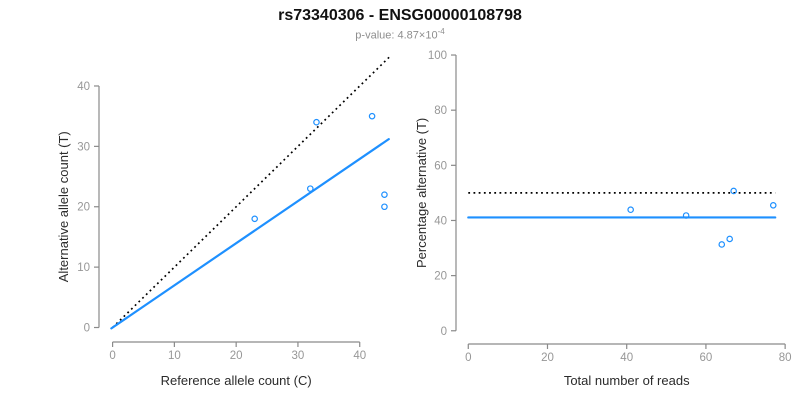  What do you see at coordinates (440, 111) in the screenshot?
I see `y-tick-label: 80` at bounding box center [440, 111].